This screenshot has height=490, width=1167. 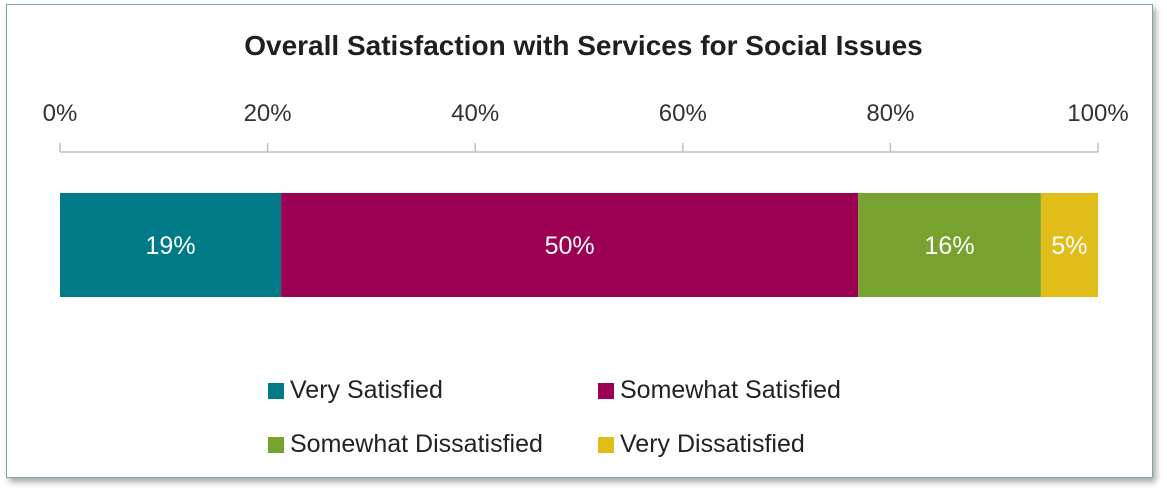 What do you see at coordinates (268, 113) in the screenshot?
I see `axis-tick-label: 20%` at bounding box center [268, 113].